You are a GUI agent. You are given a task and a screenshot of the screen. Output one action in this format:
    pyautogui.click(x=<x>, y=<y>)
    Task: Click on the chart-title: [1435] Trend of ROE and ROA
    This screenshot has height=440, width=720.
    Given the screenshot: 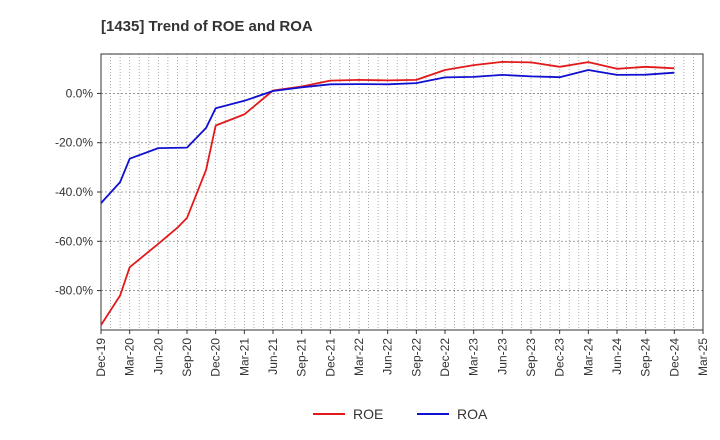 What is the action you would take?
    pyautogui.click(x=207, y=26)
    